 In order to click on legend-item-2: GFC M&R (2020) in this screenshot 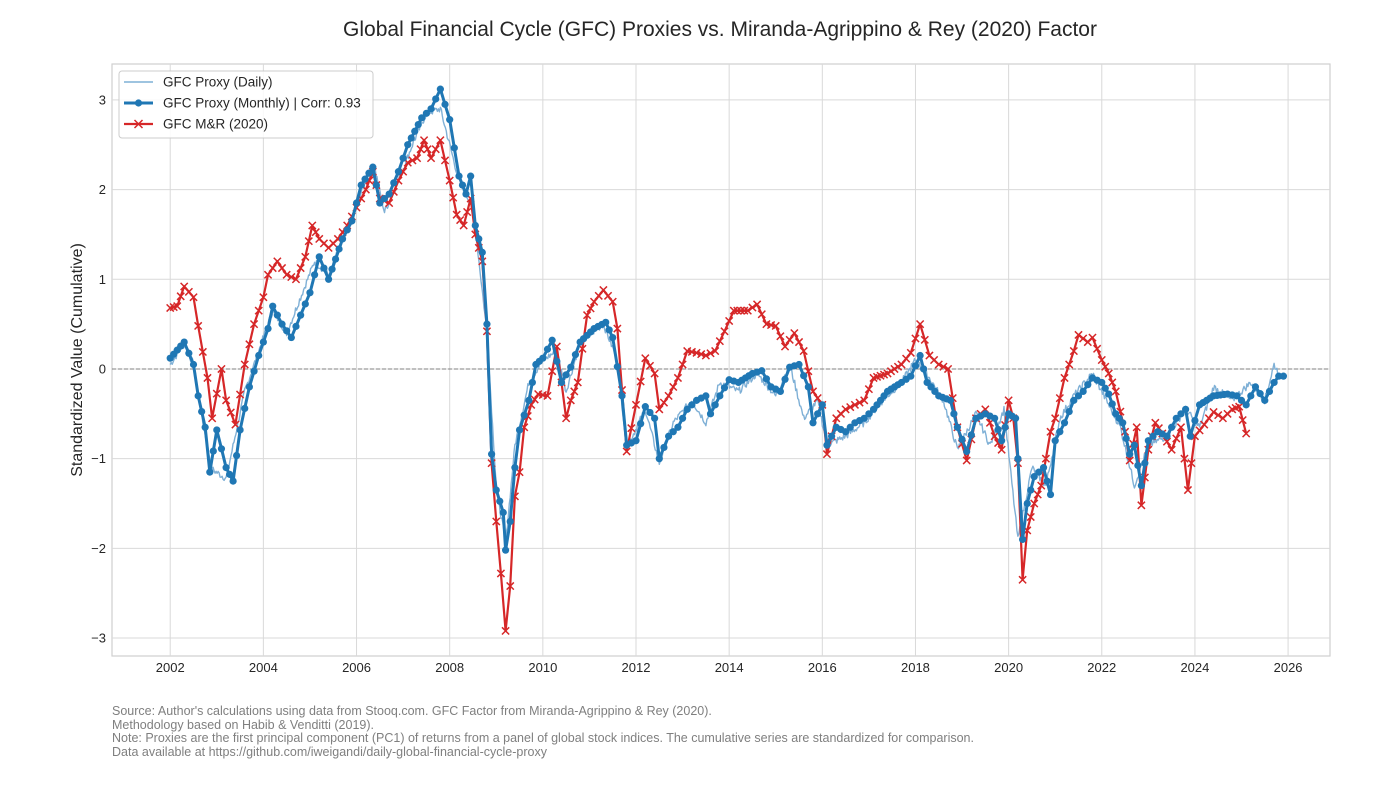, I will do `click(196, 124)`.